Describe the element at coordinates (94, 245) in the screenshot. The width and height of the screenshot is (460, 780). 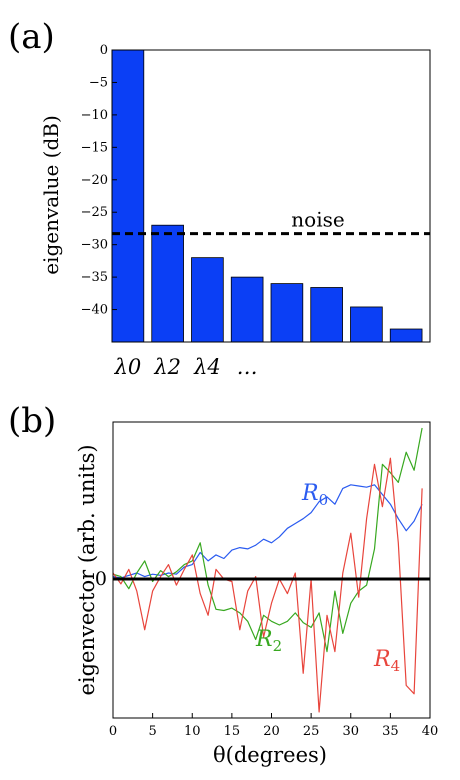
I see `y-tick-label: −30` at that location.